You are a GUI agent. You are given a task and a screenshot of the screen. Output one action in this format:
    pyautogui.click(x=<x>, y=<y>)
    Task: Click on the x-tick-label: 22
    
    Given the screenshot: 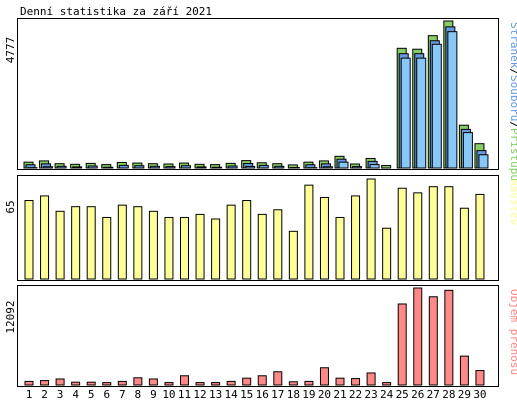 What is the action you would take?
    pyautogui.click(x=355, y=394)
    